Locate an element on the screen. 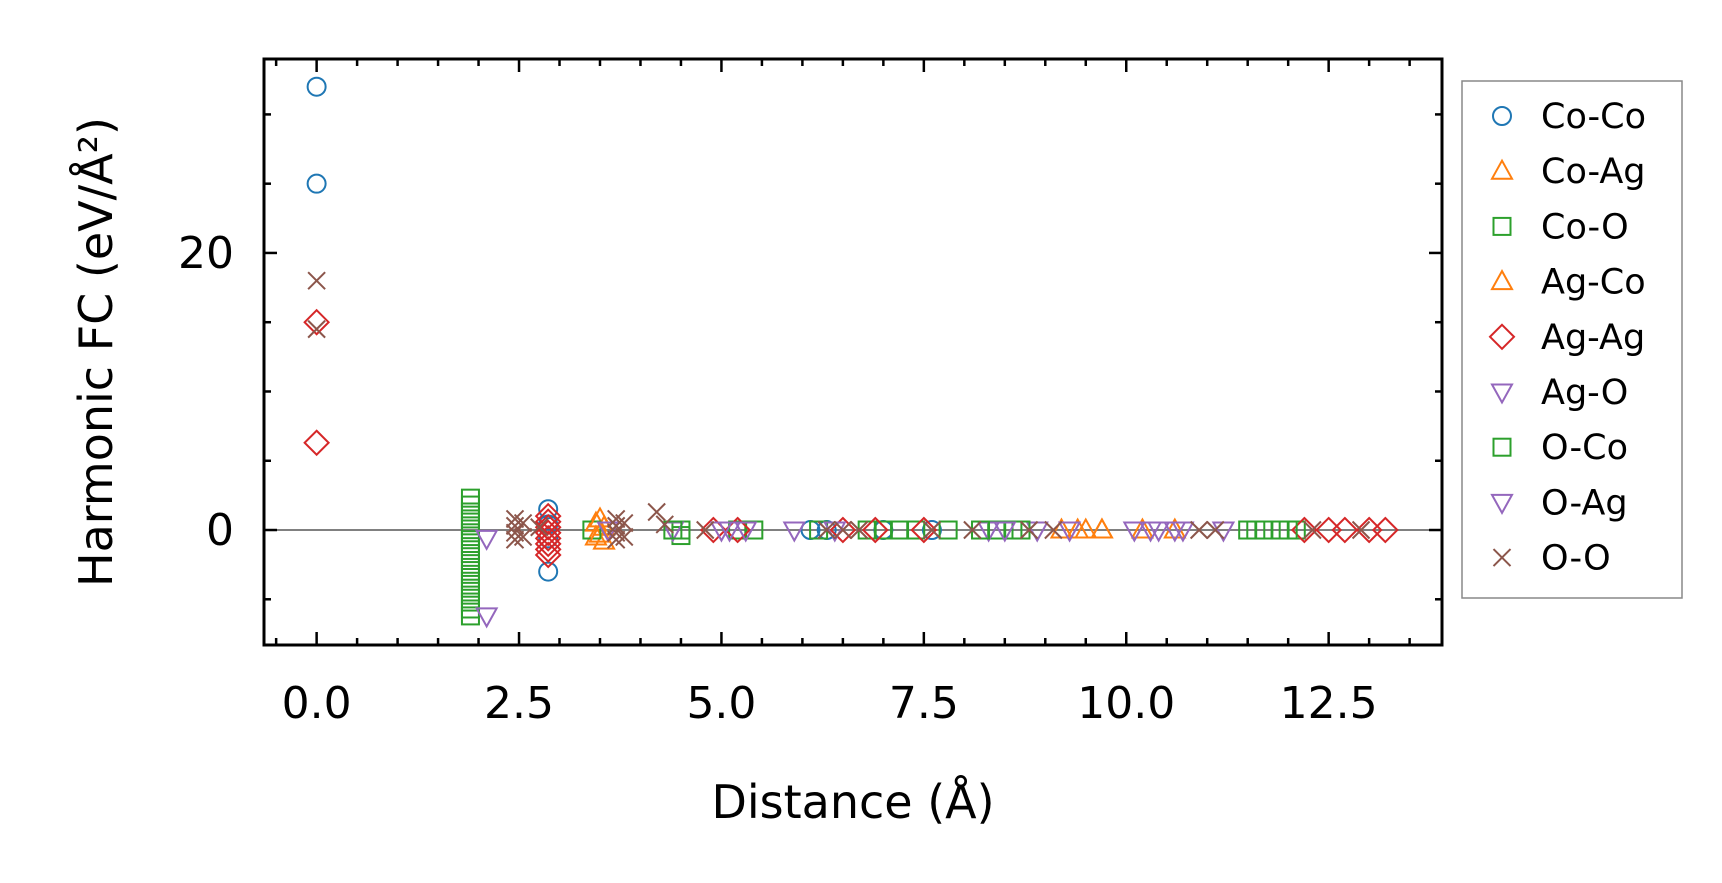 The height and width of the screenshot is (883, 1722). legend-item: Co-Co is located at coordinates (1569, 117).